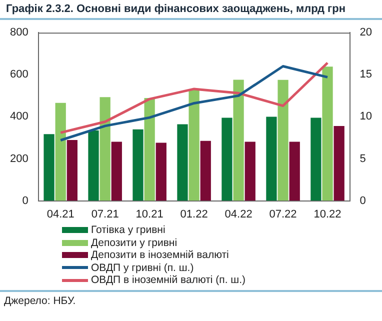 The width and height of the screenshot is (382, 321). Describe the element at coordinates (328, 214) in the screenshot. I see `x-tick-label: 10.22` at that location.